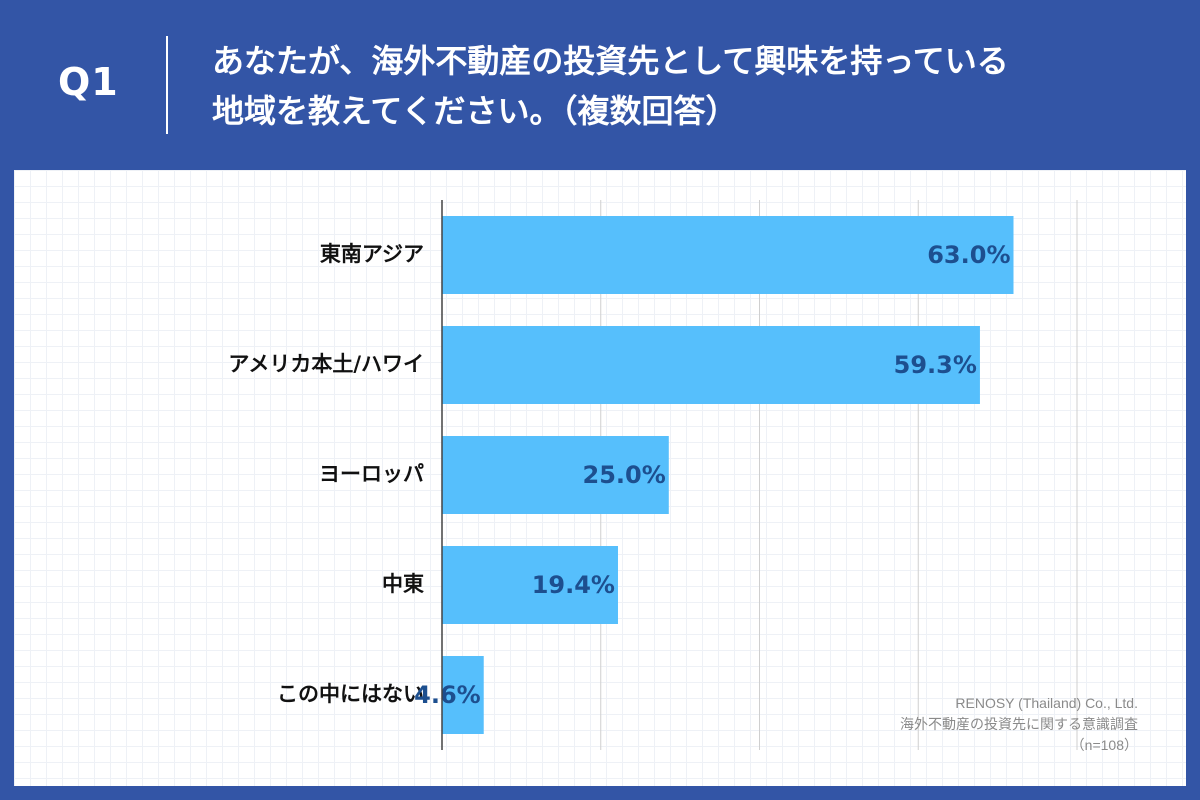 This screenshot has width=1200, height=800. I want to click on header-divider, so click(167, 85).